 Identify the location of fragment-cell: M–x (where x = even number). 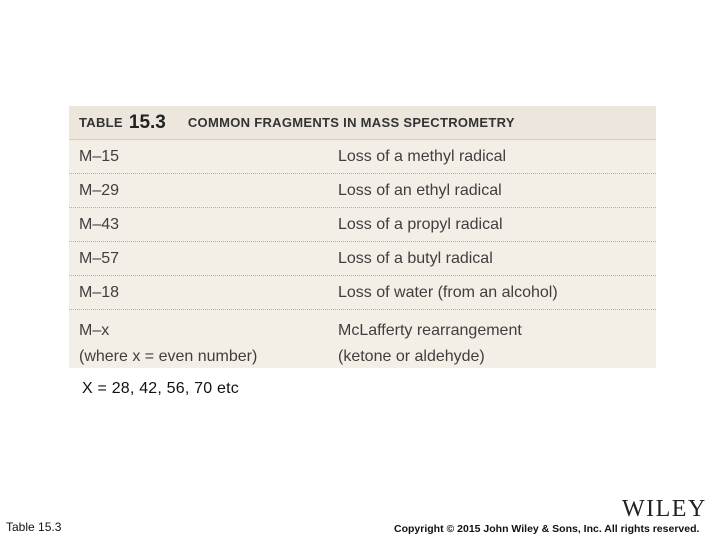
(203, 344).